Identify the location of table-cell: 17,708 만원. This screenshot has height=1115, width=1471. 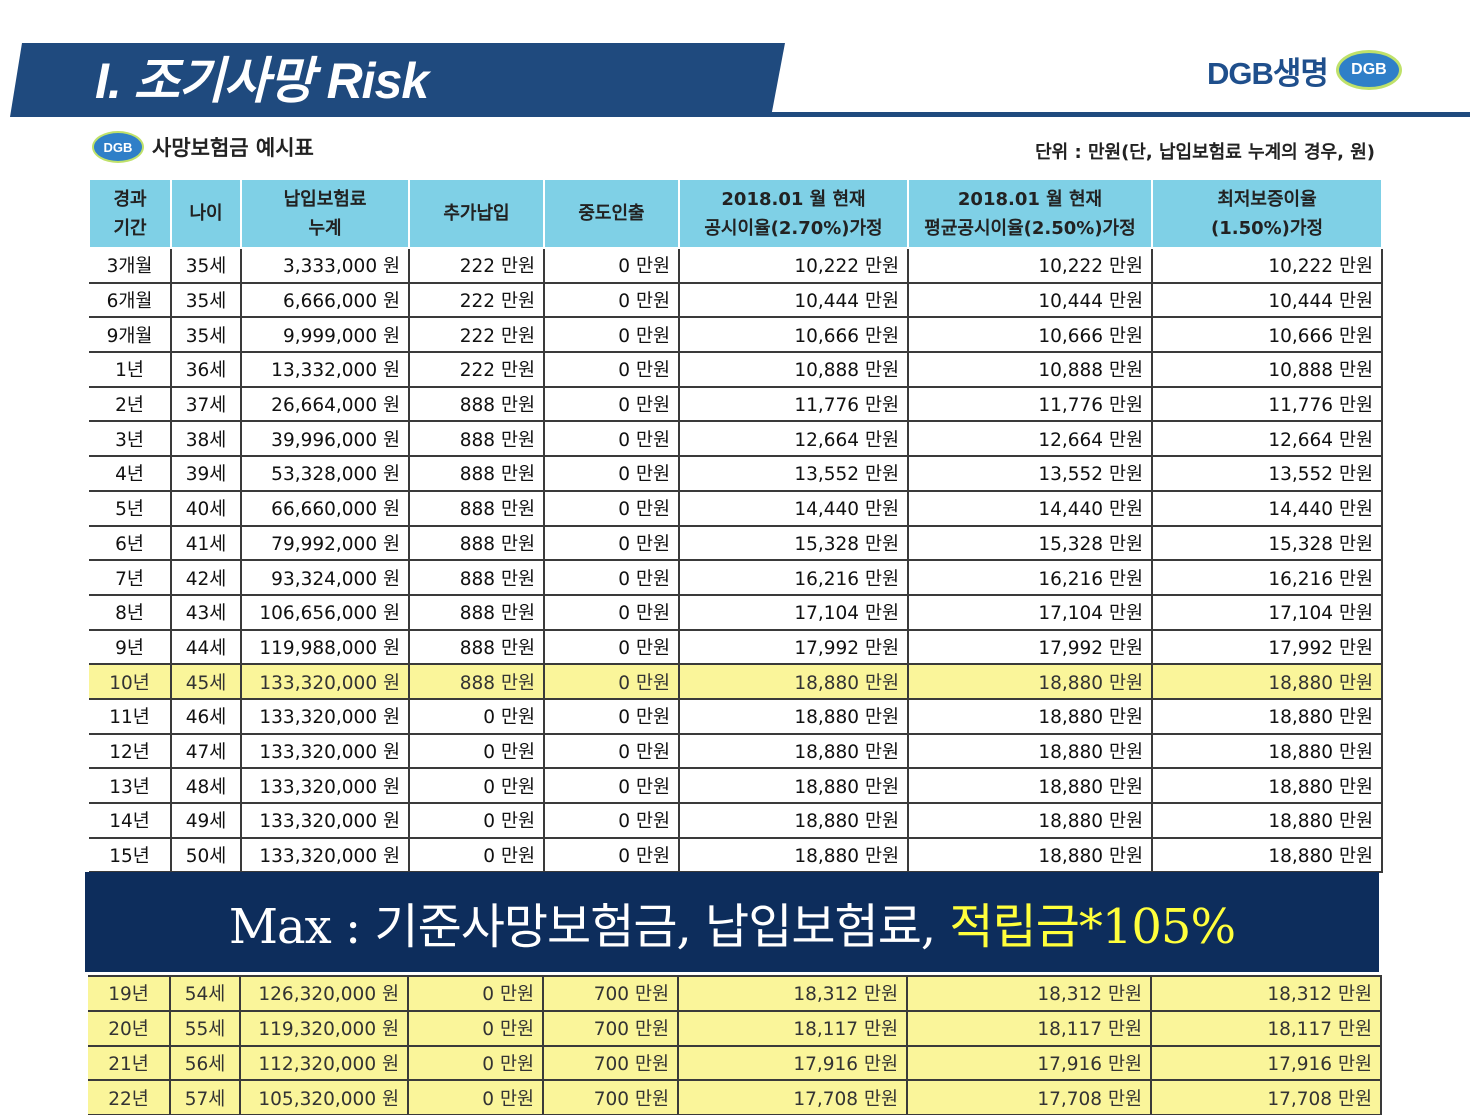
(1029, 1097).